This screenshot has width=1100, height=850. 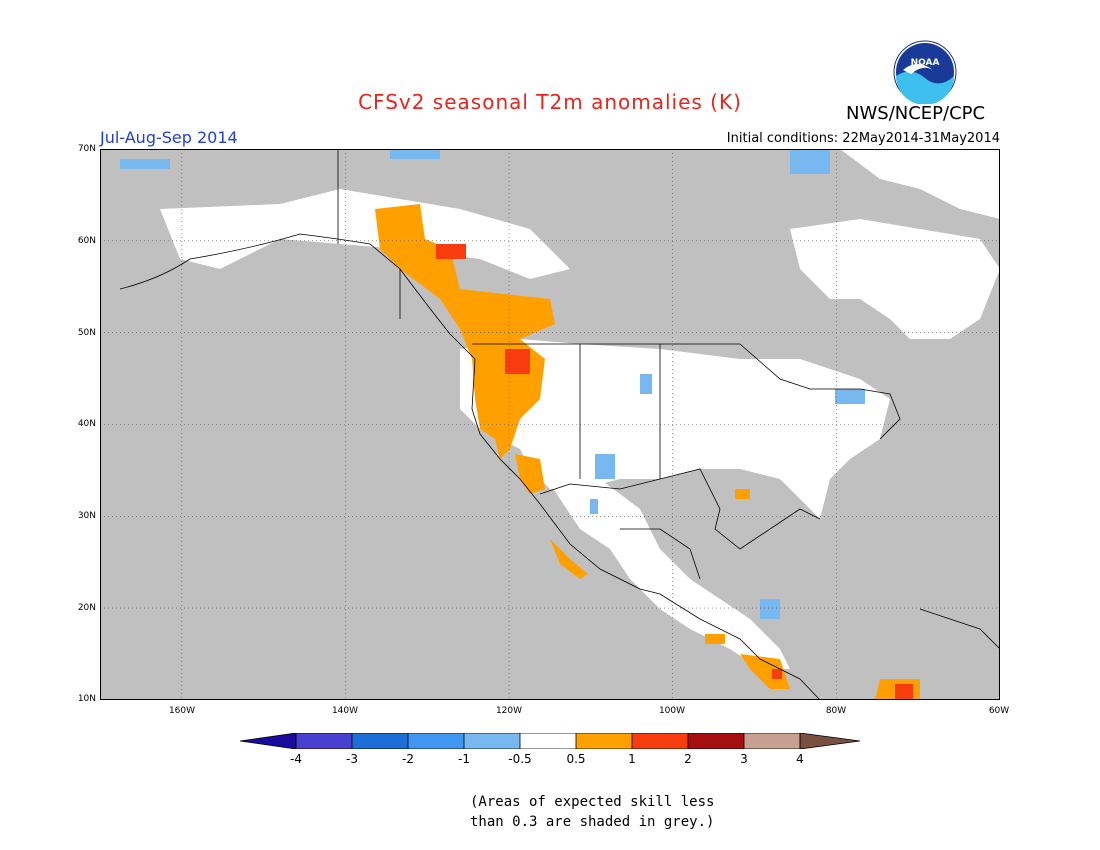 I want to click on lat-label-10n: 10N, so click(x=86, y=699).